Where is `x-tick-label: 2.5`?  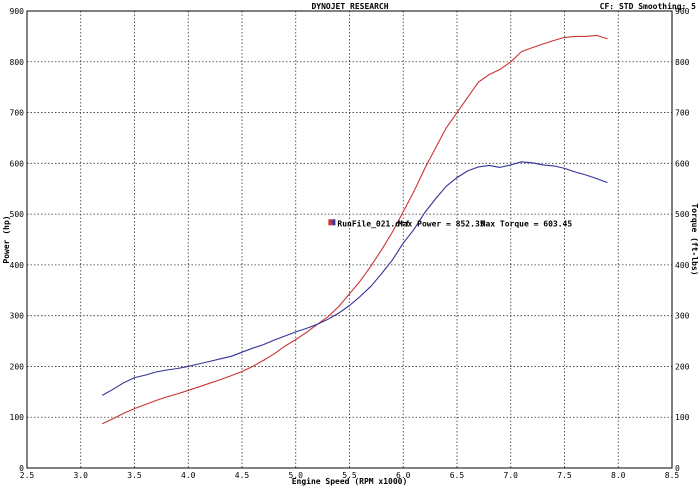
x-tick-label: 2.5 is located at coordinates (27, 475).